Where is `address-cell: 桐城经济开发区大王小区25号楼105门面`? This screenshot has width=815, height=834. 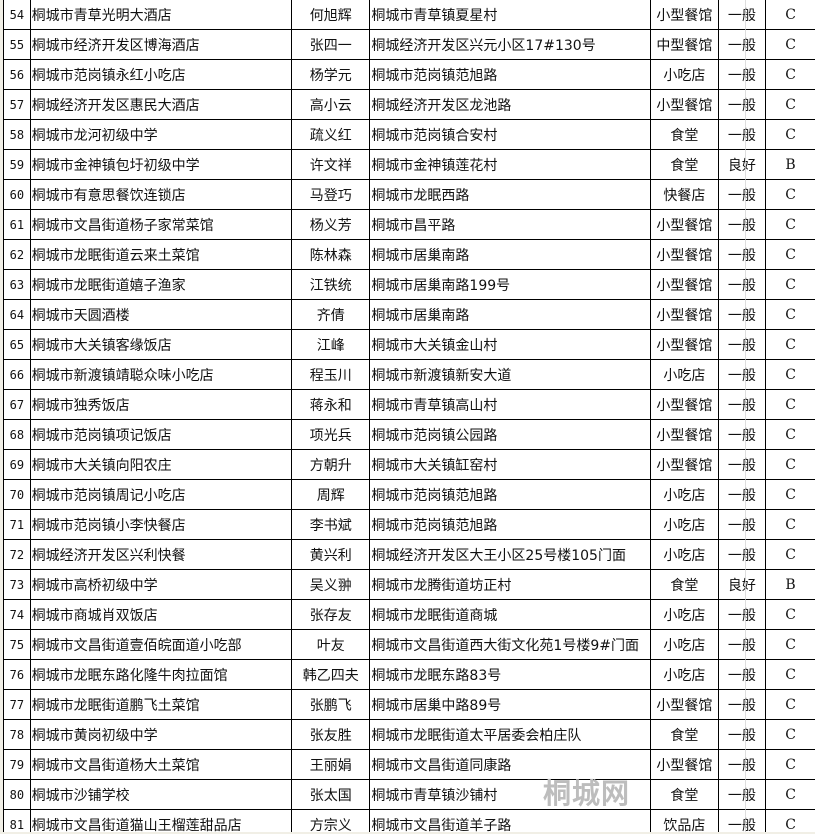 address-cell: 桐城经济开发区大王小区25号楼105门面 is located at coordinates (510, 554).